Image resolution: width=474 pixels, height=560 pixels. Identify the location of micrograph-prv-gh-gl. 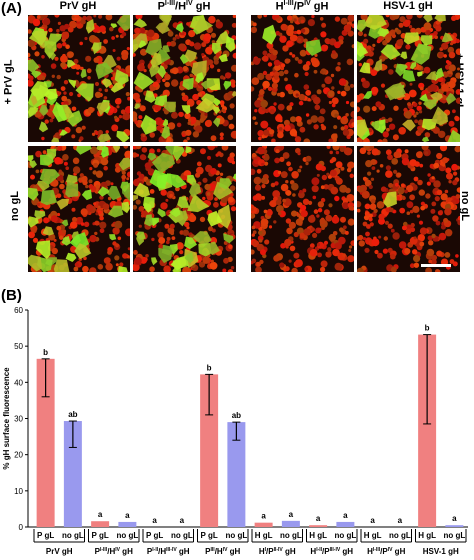
(79, 78).